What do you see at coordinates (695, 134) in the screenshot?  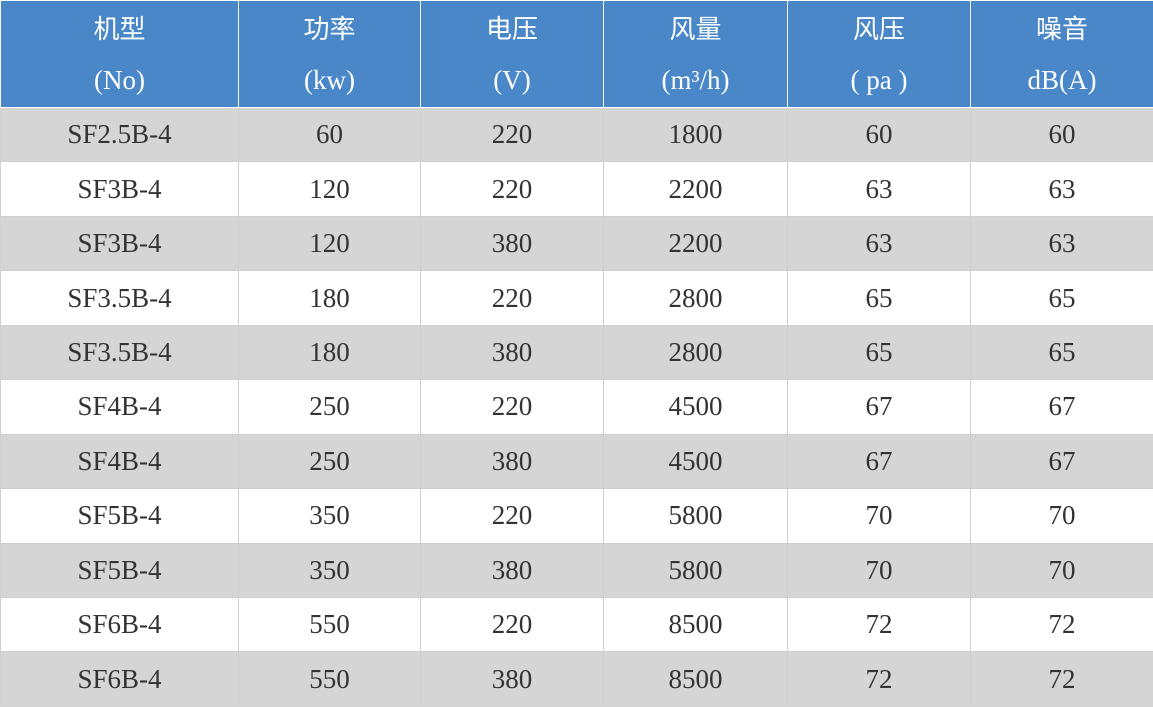 I see `data-cell: 1800` at bounding box center [695, 134].